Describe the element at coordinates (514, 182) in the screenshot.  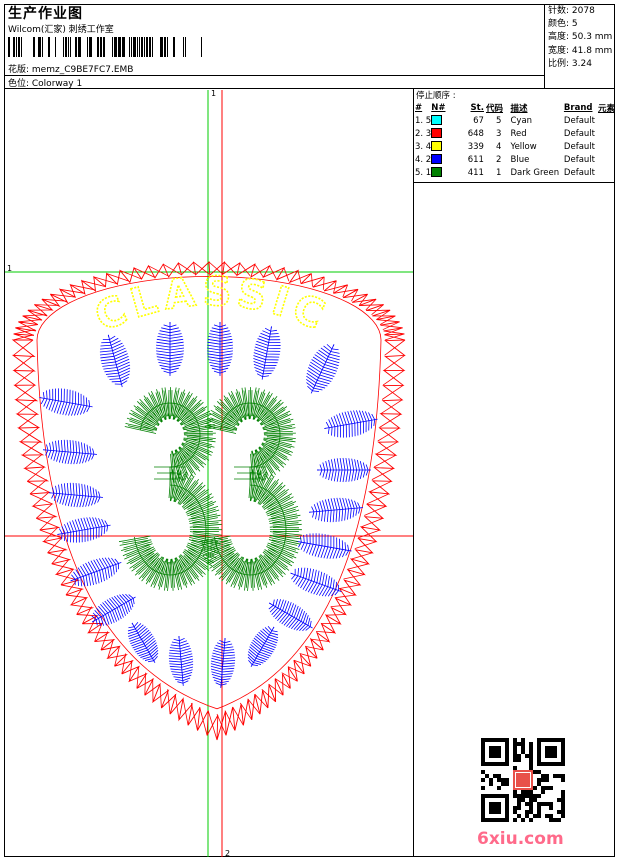
I see `table-bottom-divider` at that location.